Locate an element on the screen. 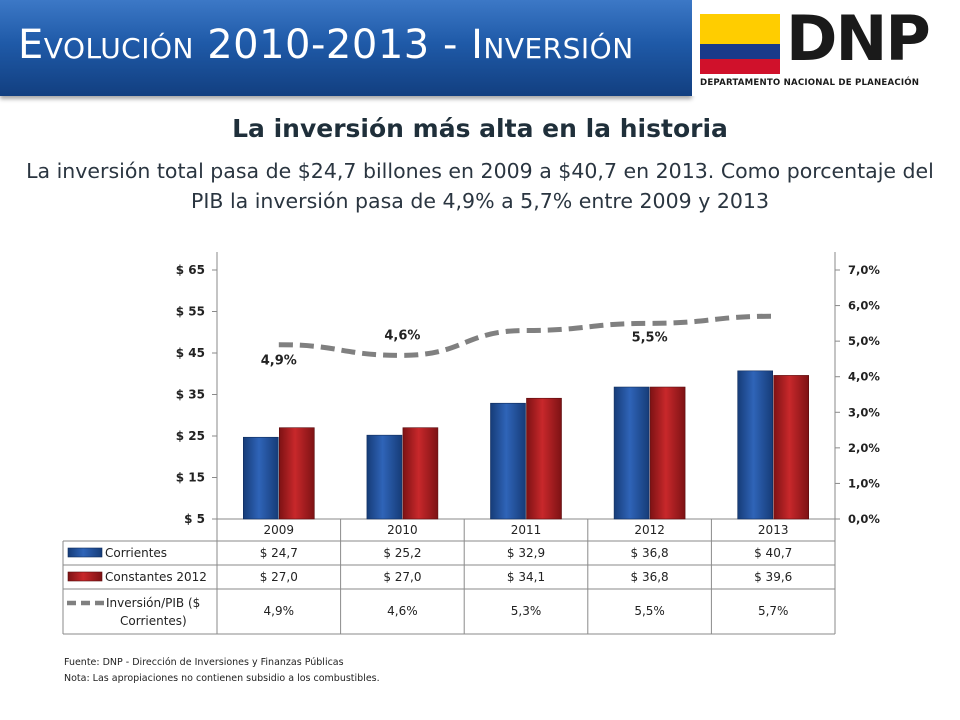  legend-swatch-corrientes is located at coordinates (85, 552).